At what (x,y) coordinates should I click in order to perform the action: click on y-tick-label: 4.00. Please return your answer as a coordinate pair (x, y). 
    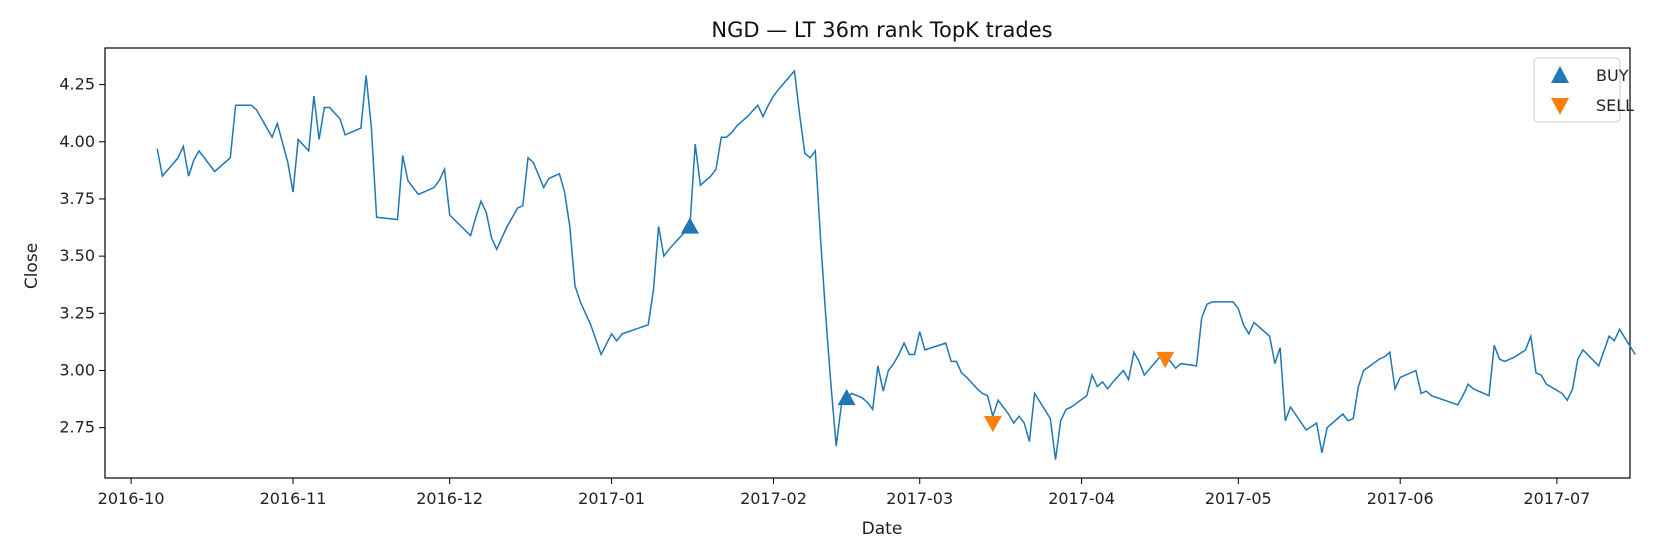
    Looking at the image, I should click on (77, 141).